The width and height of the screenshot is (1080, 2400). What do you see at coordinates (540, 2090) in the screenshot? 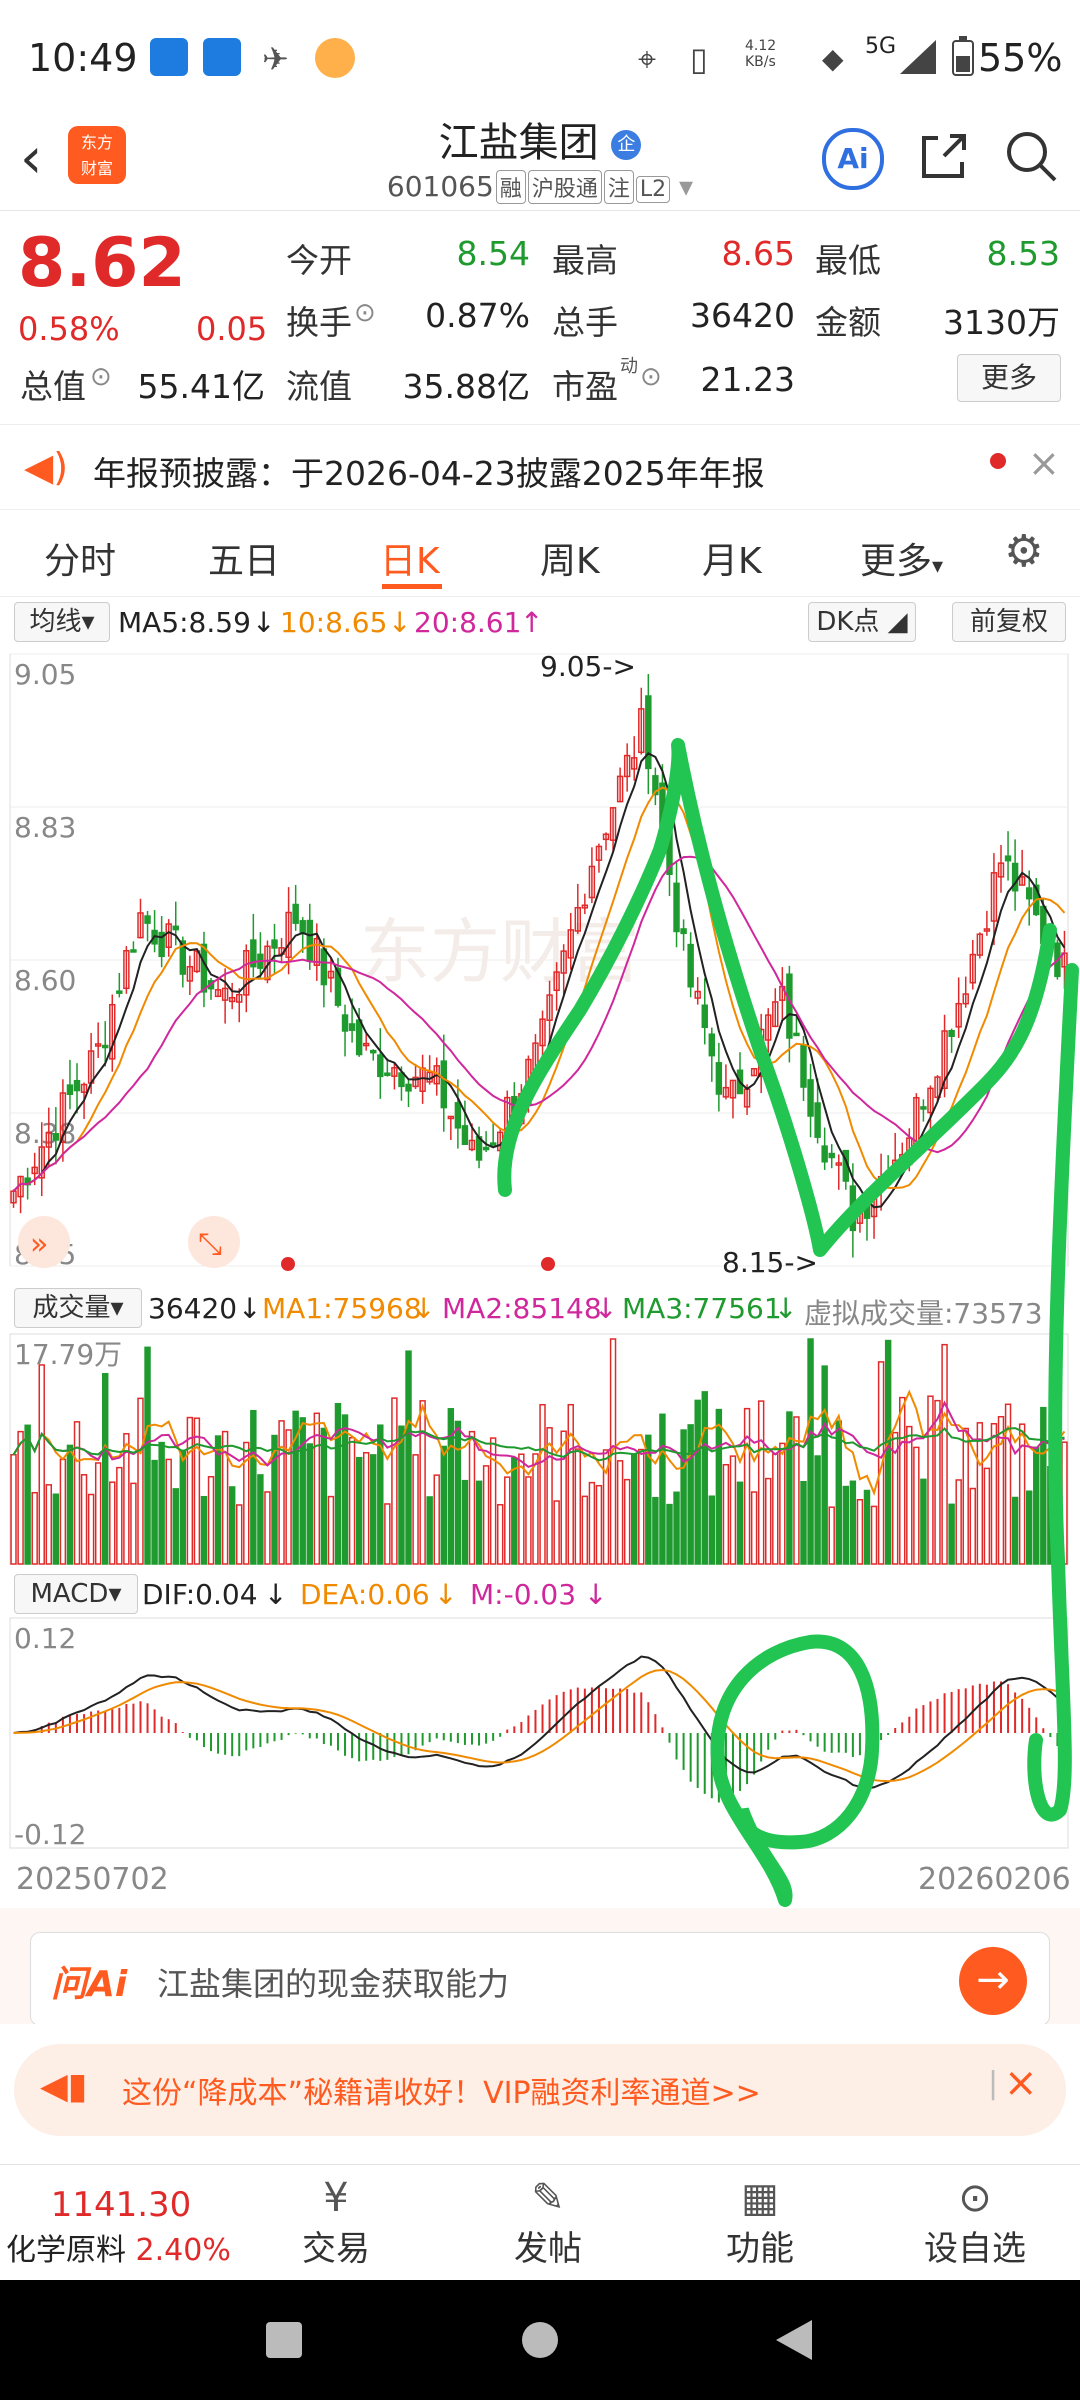
I see `ad-banner: ◀▮ 这份“降成本”秘籍请收好！VIP融资利率通道>> | ×` at bounding box center [540, 2090].